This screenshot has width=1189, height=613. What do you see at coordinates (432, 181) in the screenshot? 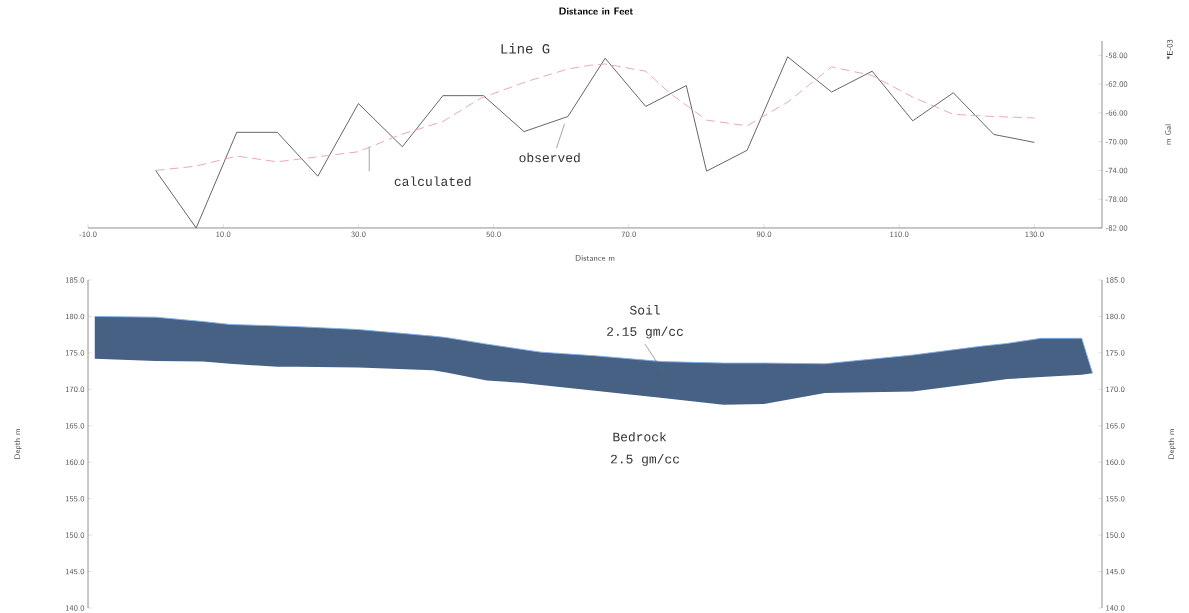
I see `annotation: calculated` at bounding box center [432, 181].